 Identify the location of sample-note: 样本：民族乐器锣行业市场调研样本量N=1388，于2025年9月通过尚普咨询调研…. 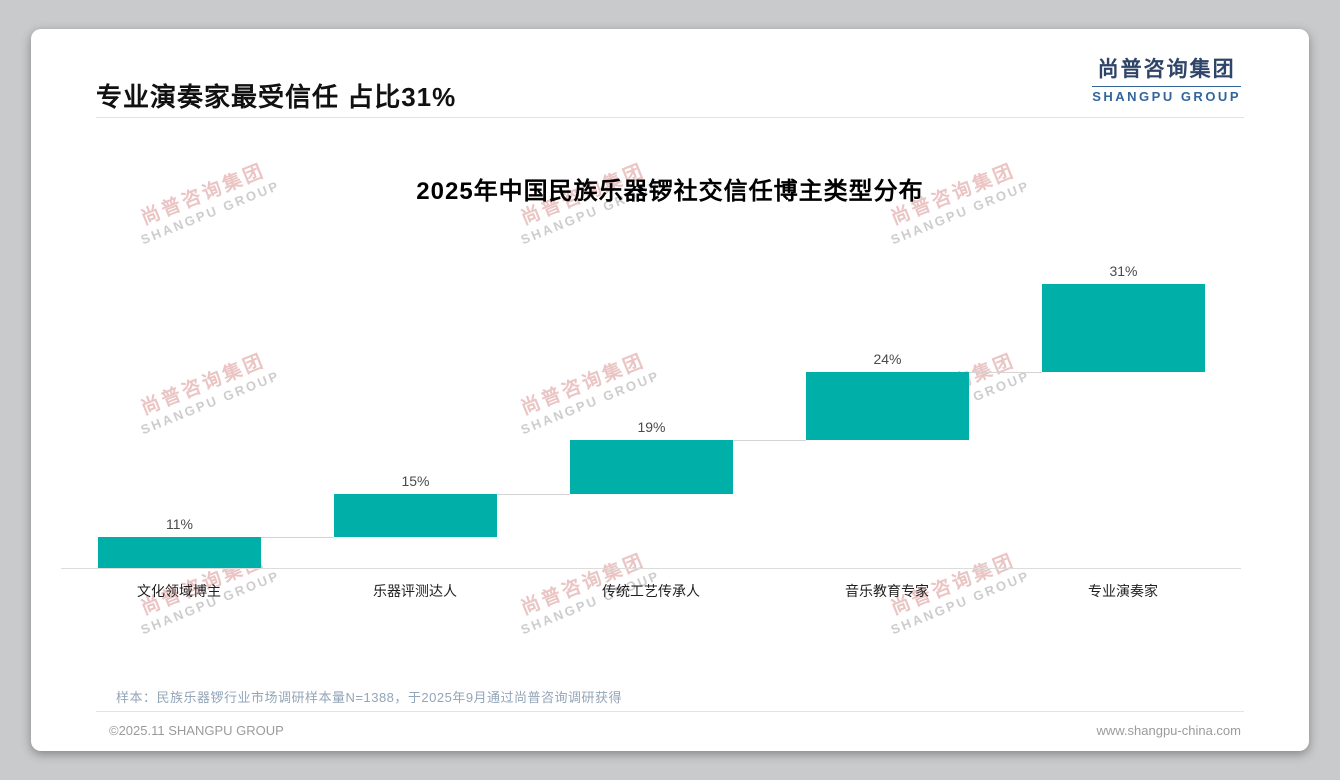
(369, 697).